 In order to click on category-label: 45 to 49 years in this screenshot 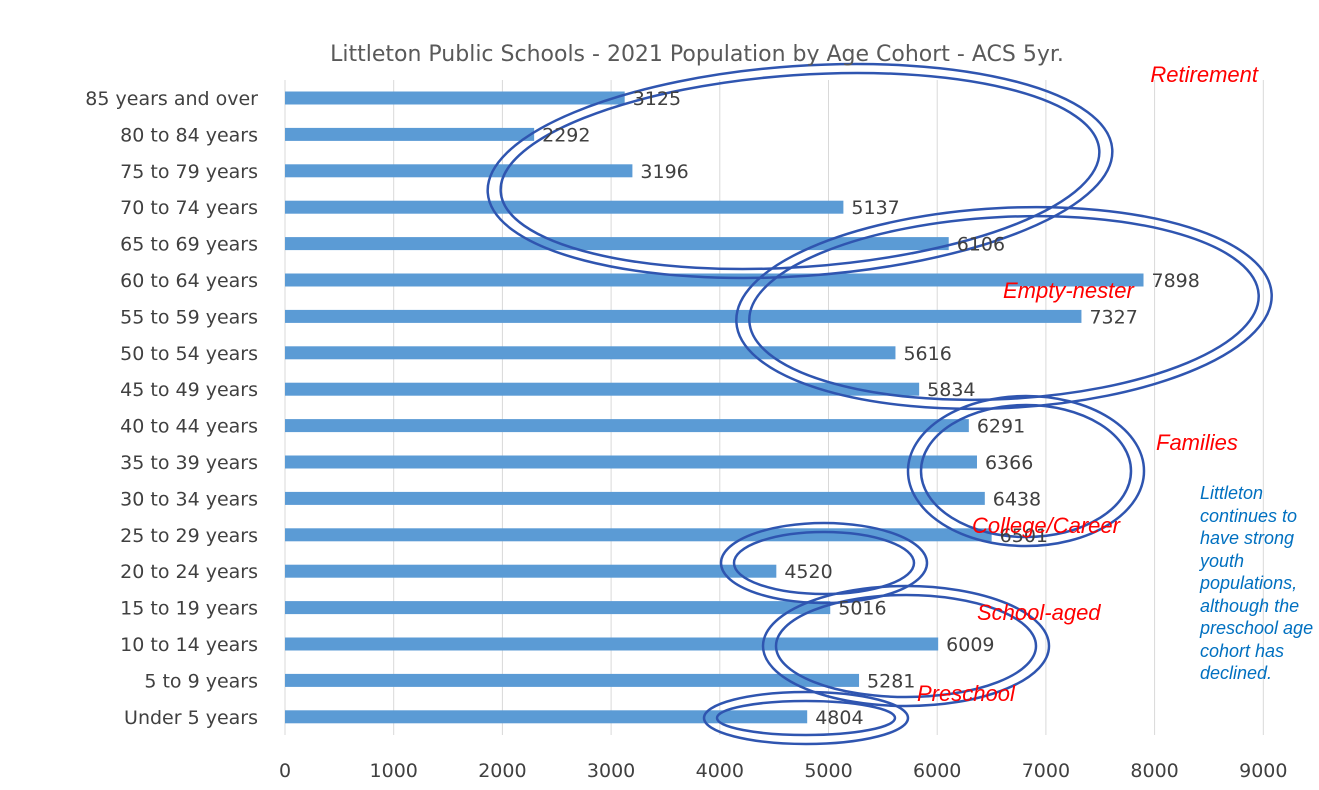, I will do `click(189, 390)`.